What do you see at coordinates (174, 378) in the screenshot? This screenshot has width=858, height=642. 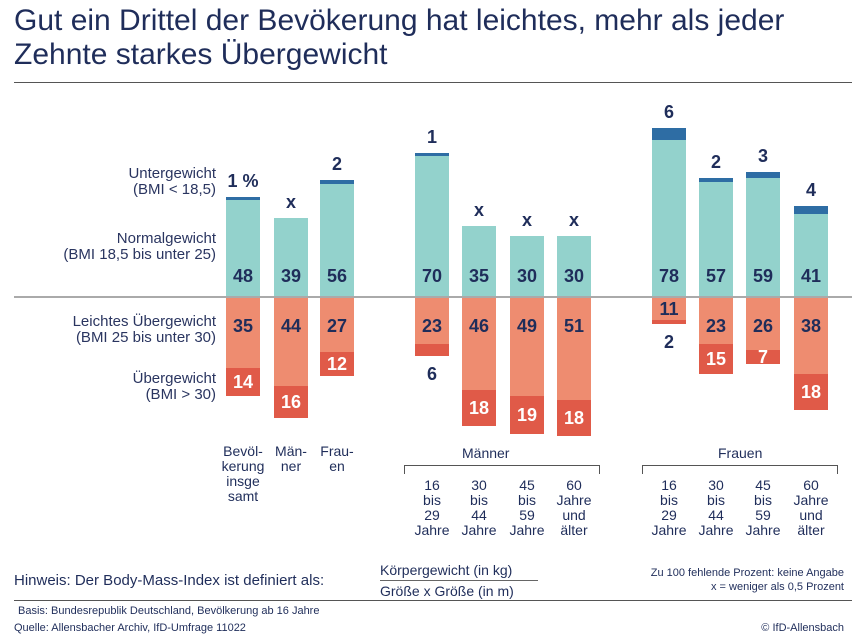 I see `legend-label: Übergewicht` at bounding box center [174, 378].